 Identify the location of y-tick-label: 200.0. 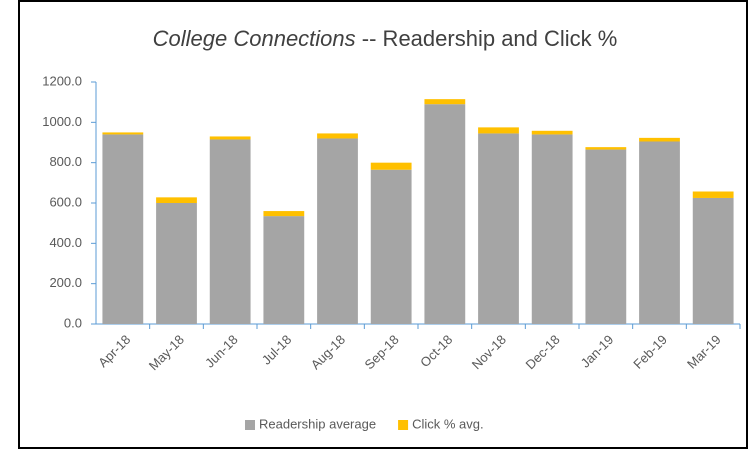
(65, 282).